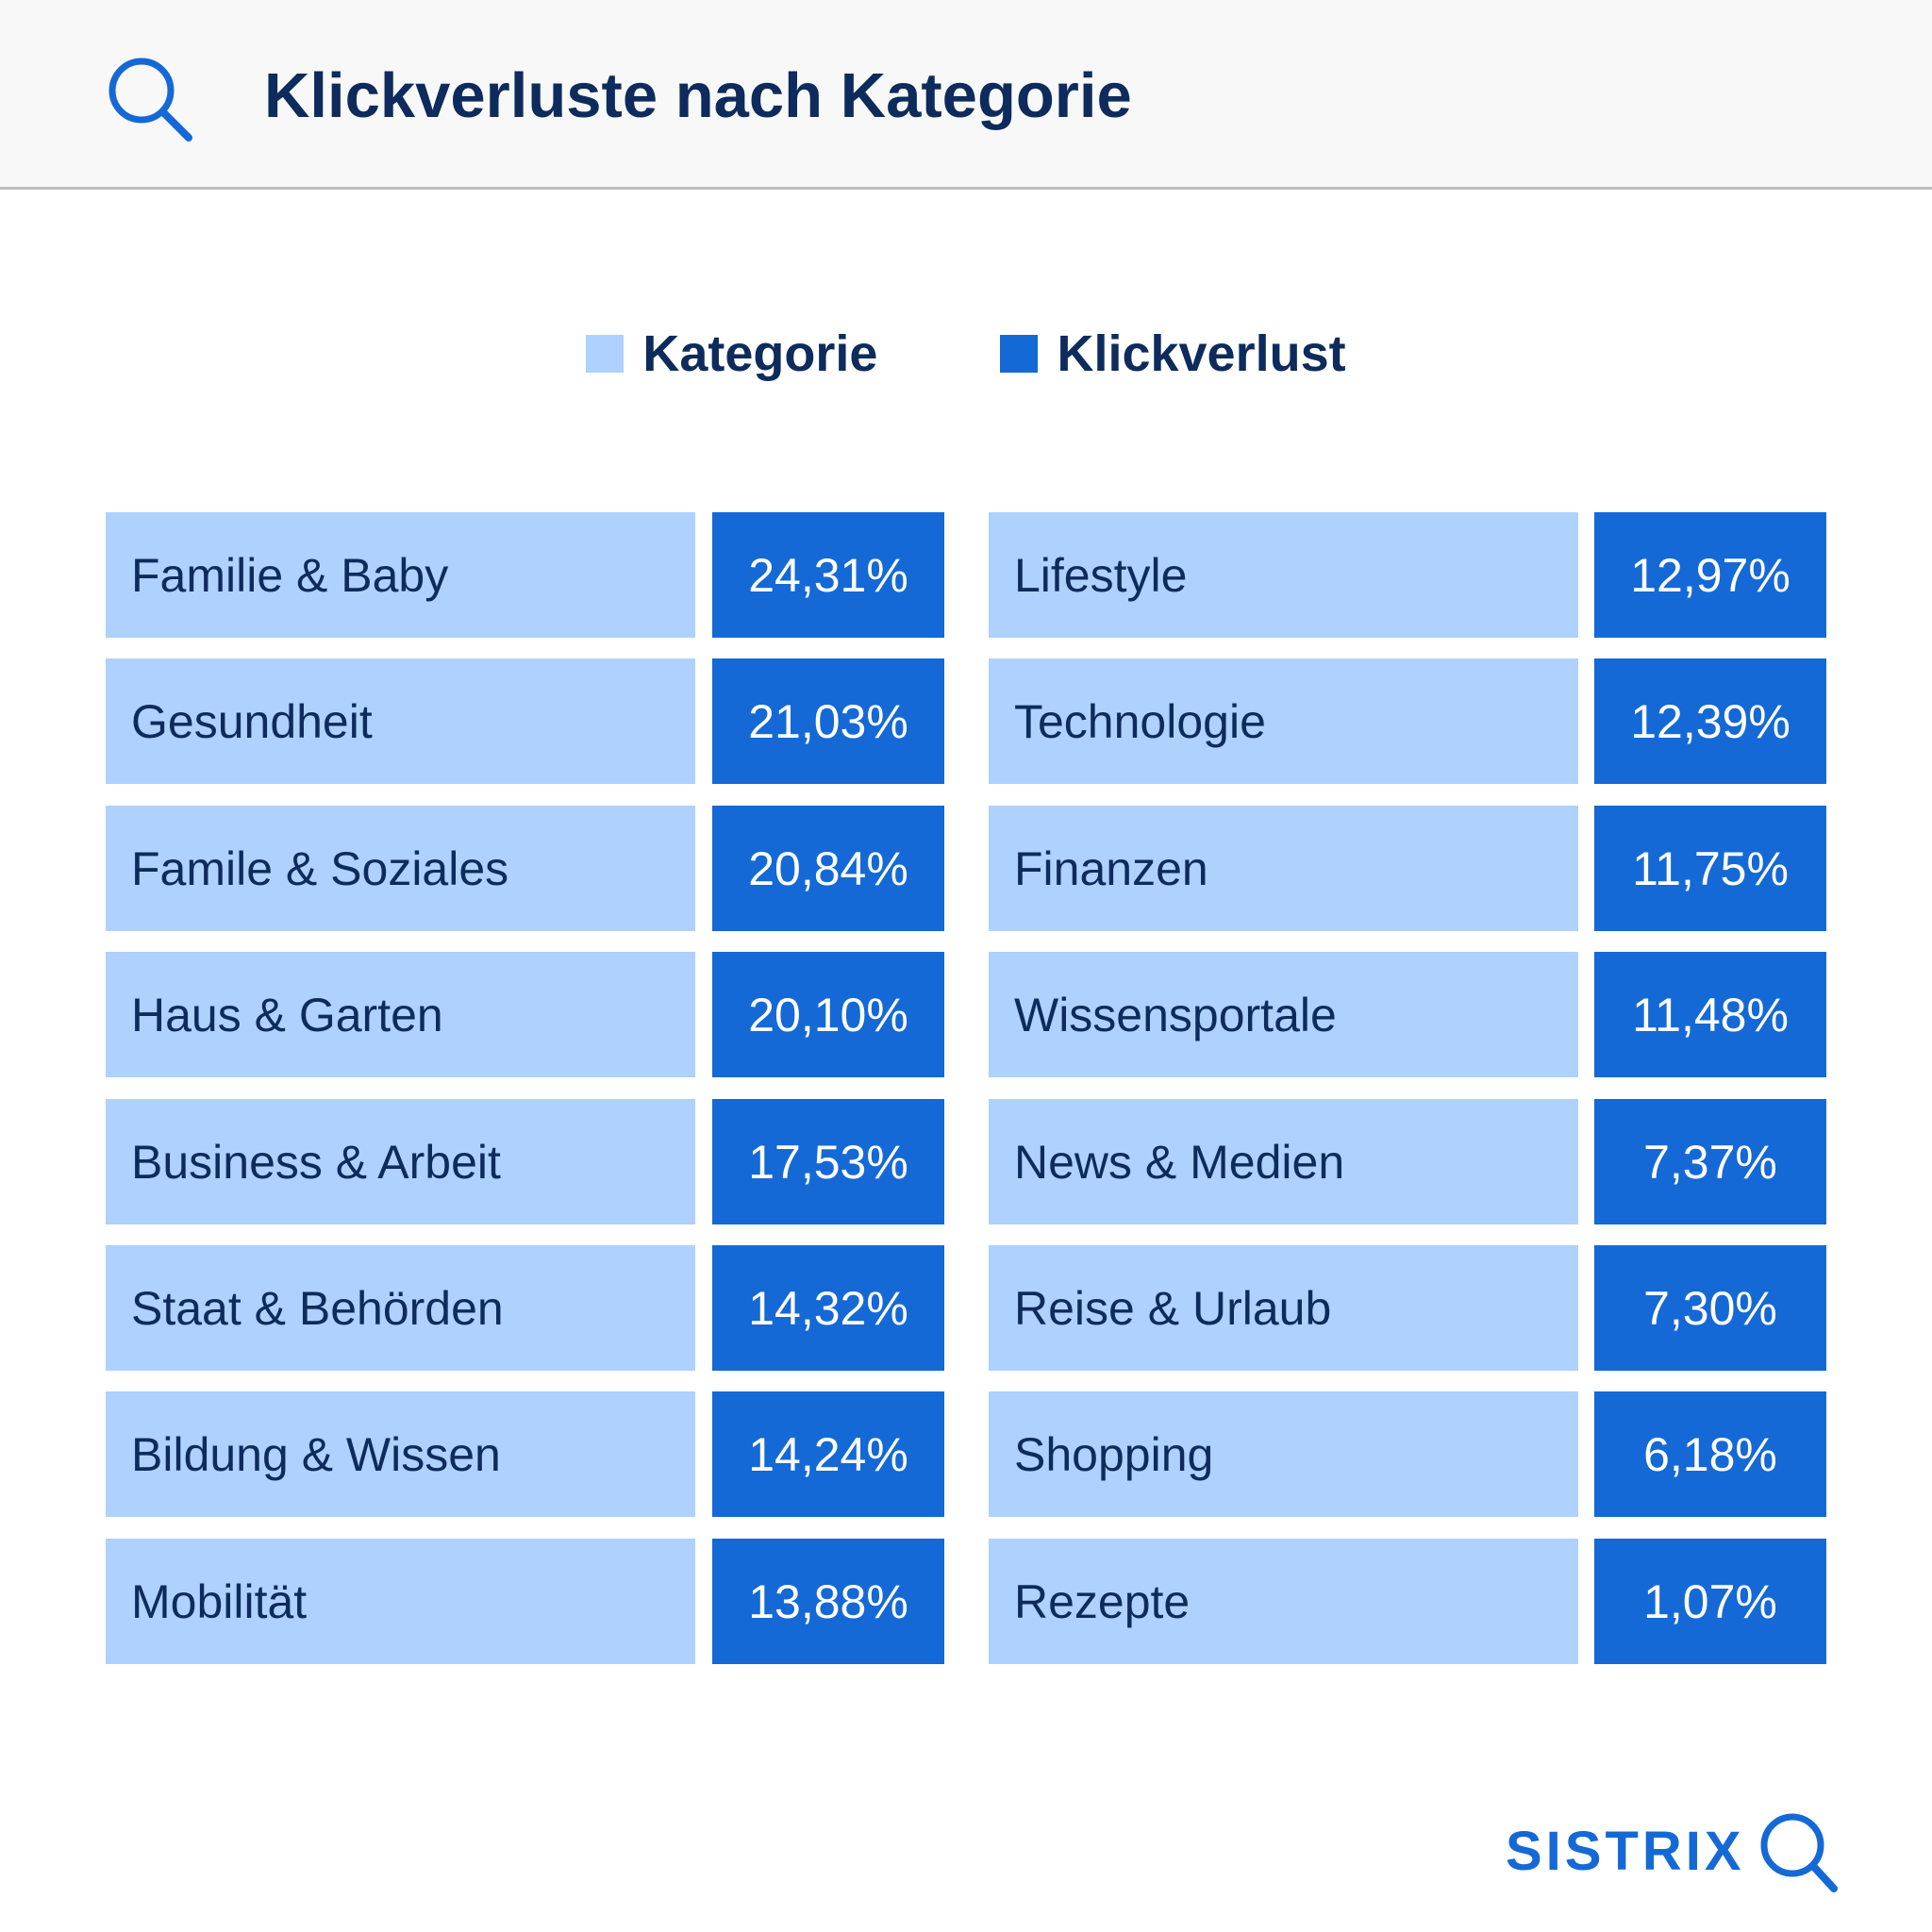 This screenshot has height=1932, width=1932. What do you see at coordinates (828, 1601) in the screenshot?
I see `loss-value-cell: 13,88%` at bounding box center [828, 1601].